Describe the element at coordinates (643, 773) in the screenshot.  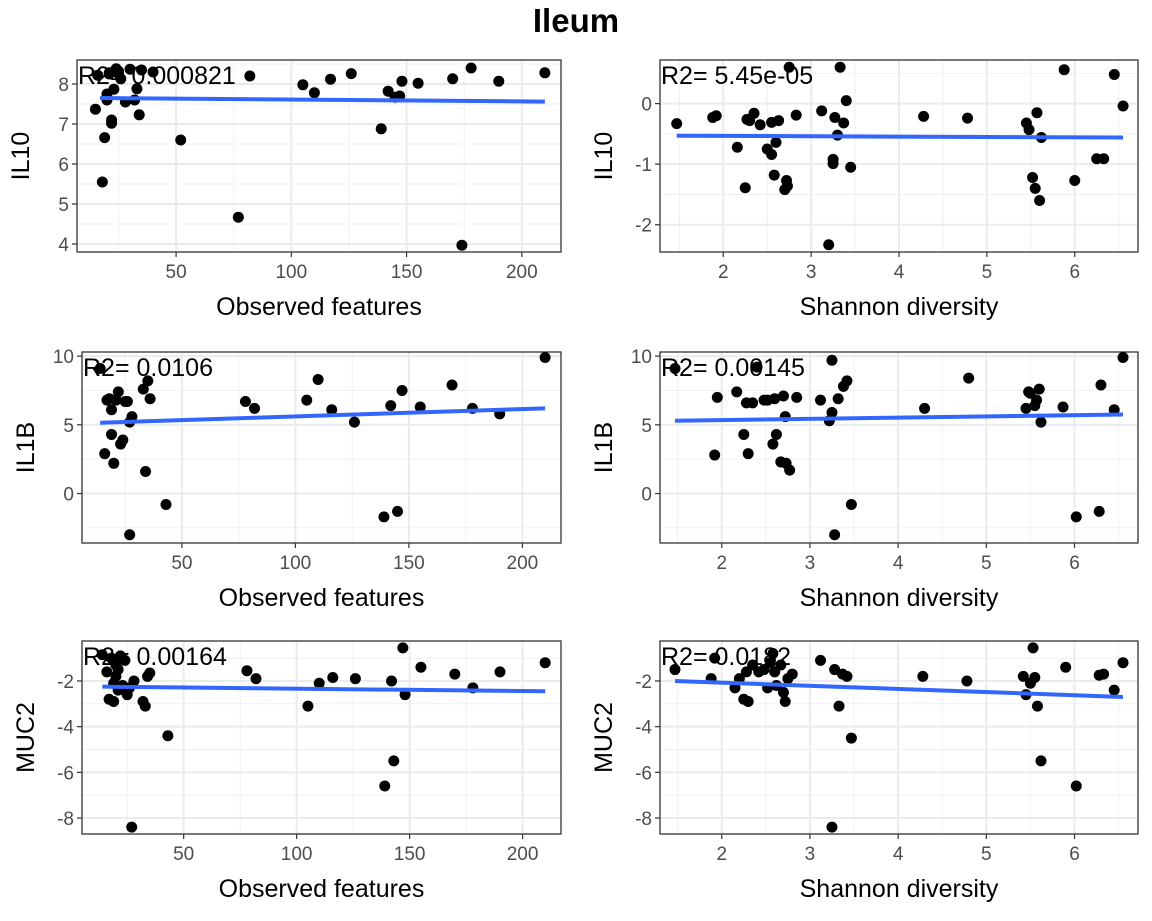
I see `y-tick-label: -6` at that location.